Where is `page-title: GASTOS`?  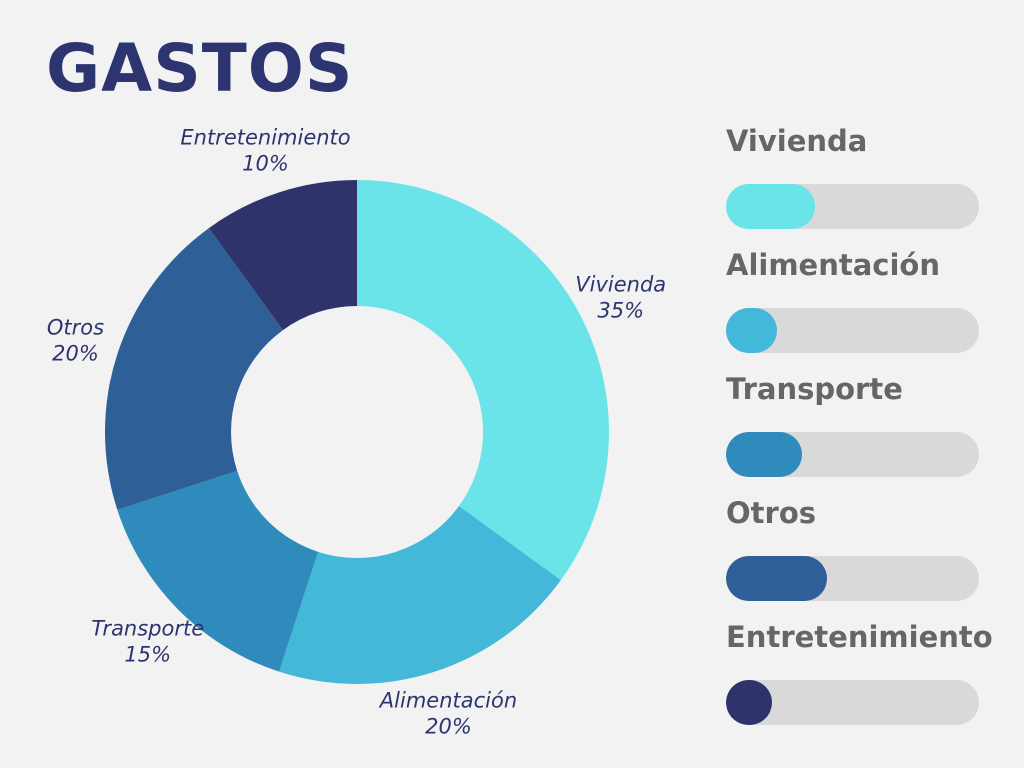 page-title: GASTOS is located at coordinates (200, 68).